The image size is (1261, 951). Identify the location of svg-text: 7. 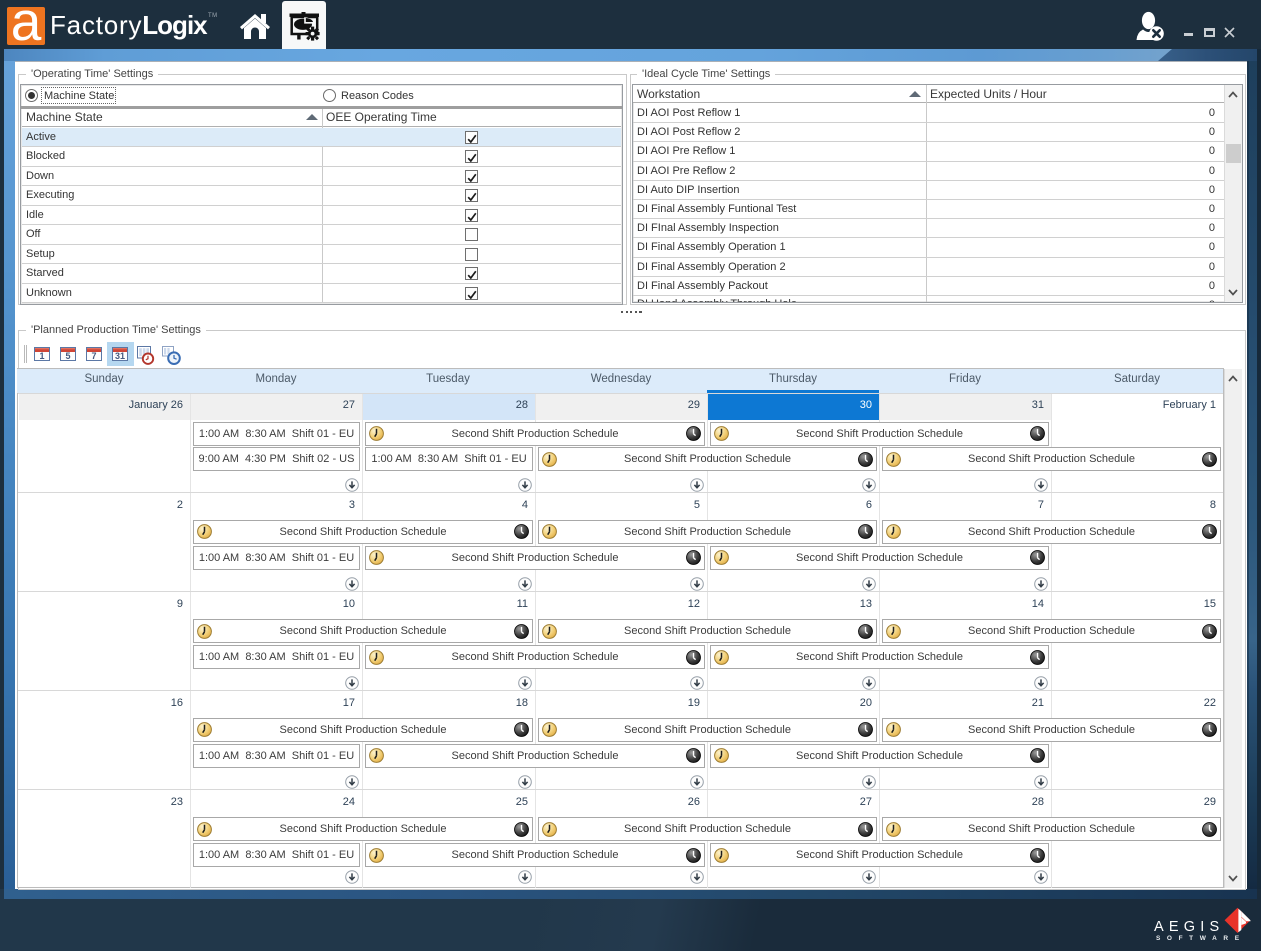
(93, 356).